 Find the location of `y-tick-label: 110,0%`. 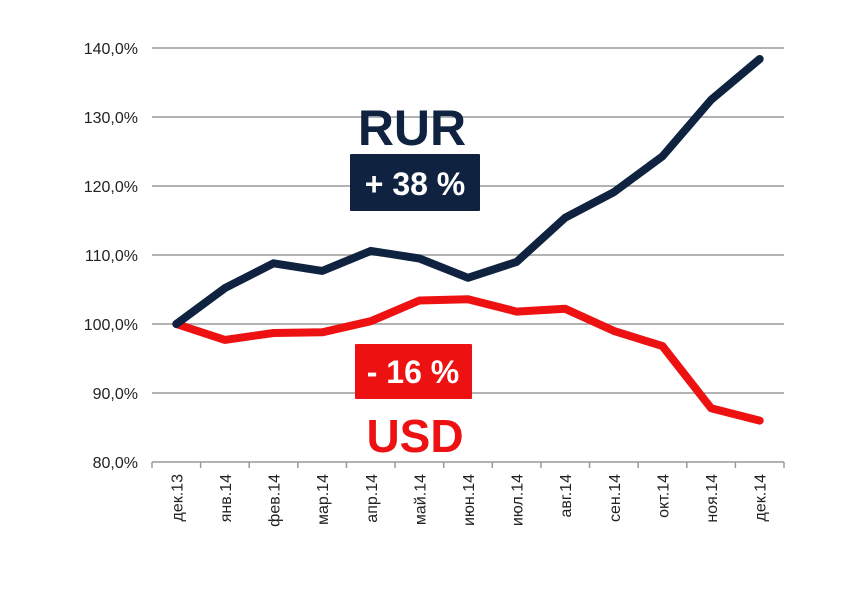

y-tick-label: 110,0% is located at coordinates (111, 256).